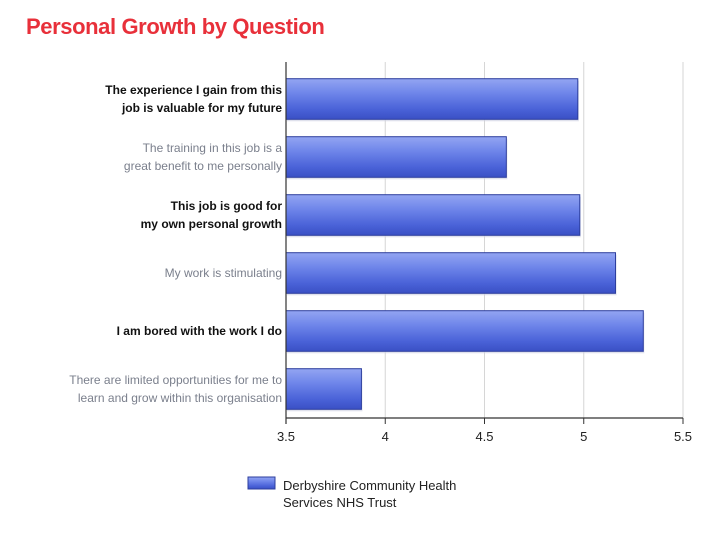 The width and height of the screenshot is (720, 540). What do you see at coordinates (385, 436) in the screenshot?
I see `x-tick-label: 4` at bounding box center [385, 436].